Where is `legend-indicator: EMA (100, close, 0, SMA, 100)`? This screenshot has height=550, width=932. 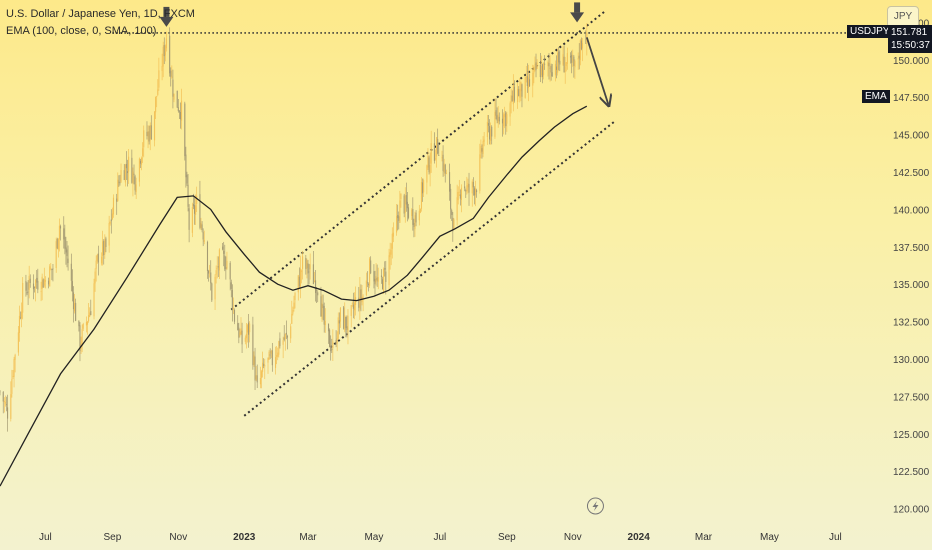
legend-indicator: EMA (100, close, 0, SMA, 100) is located at coordinates (81, 31).